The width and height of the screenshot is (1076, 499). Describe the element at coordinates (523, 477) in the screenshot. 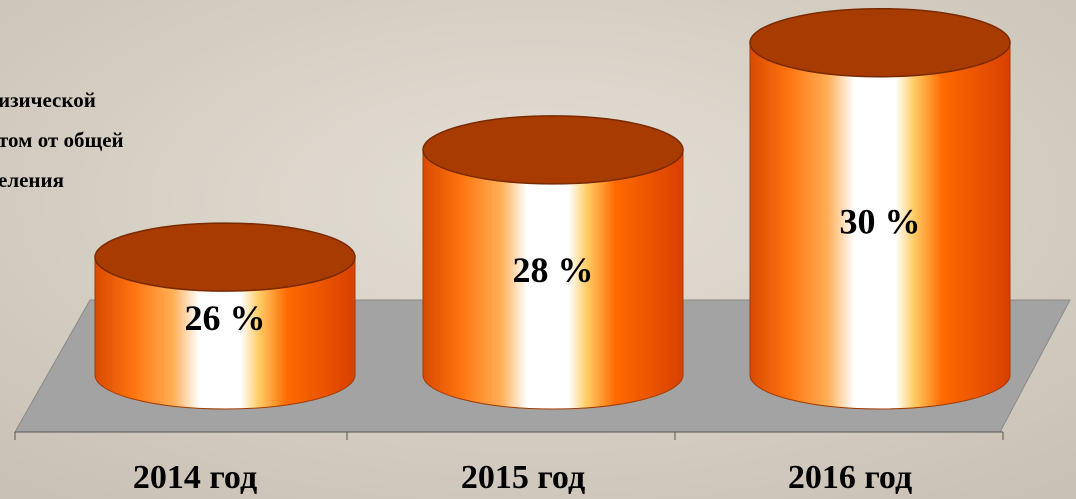

I see `x-tick-label: 2015 год` at that location.